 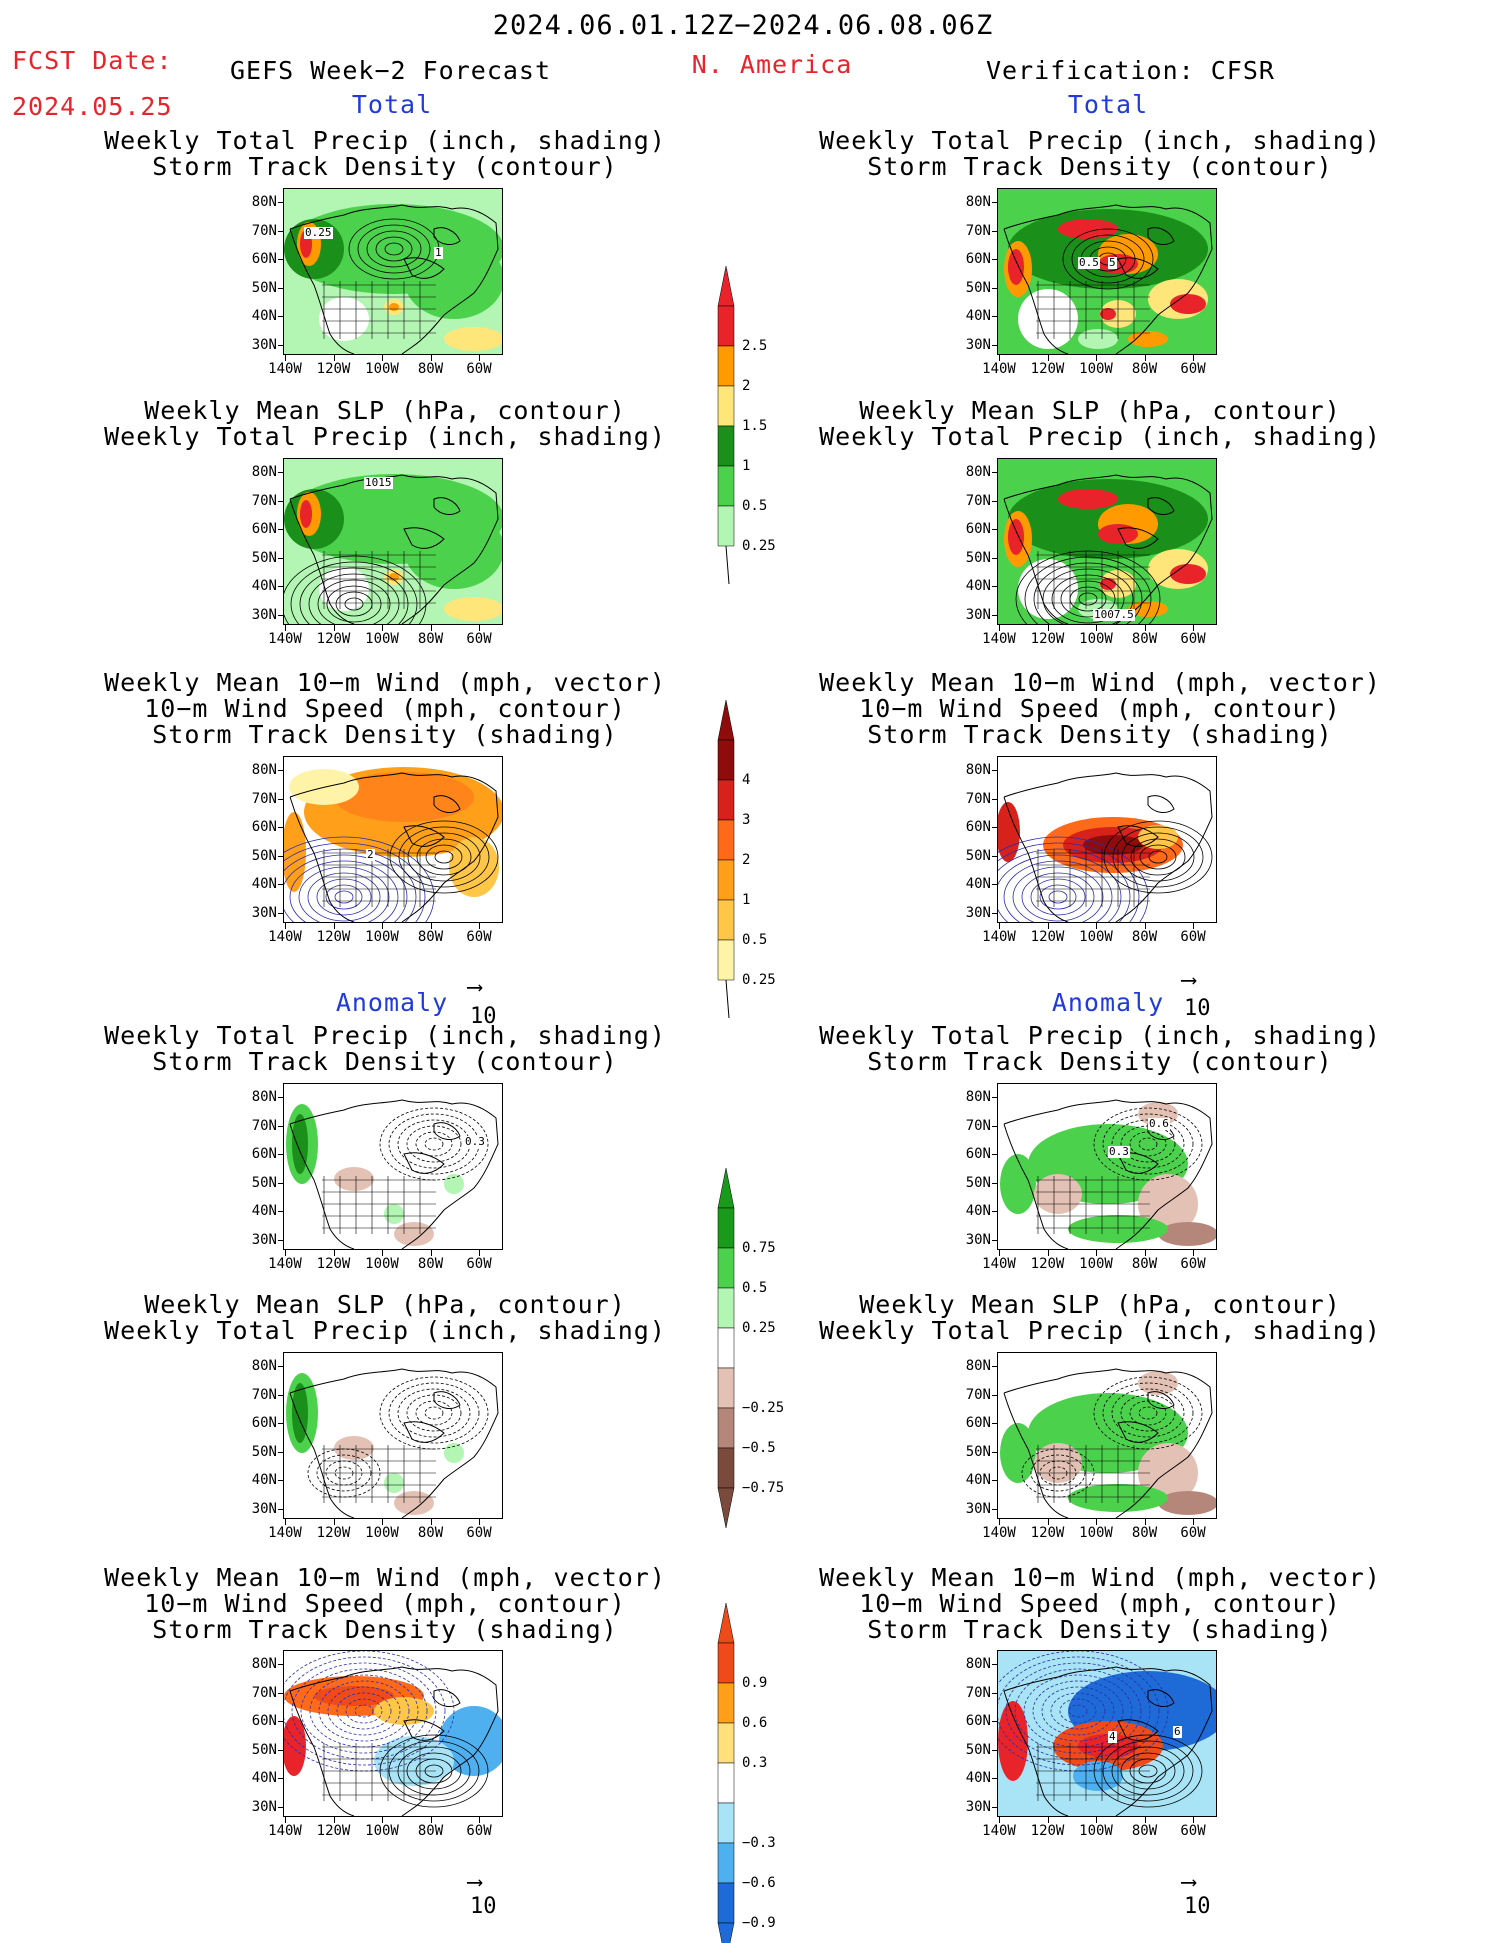 What do you see at coordinates (385, 140) in the screenshot?
I see `panel-title-r1-left-line1: Weekly Total Precip (inch, shading)` at bounding box center [385, 140].